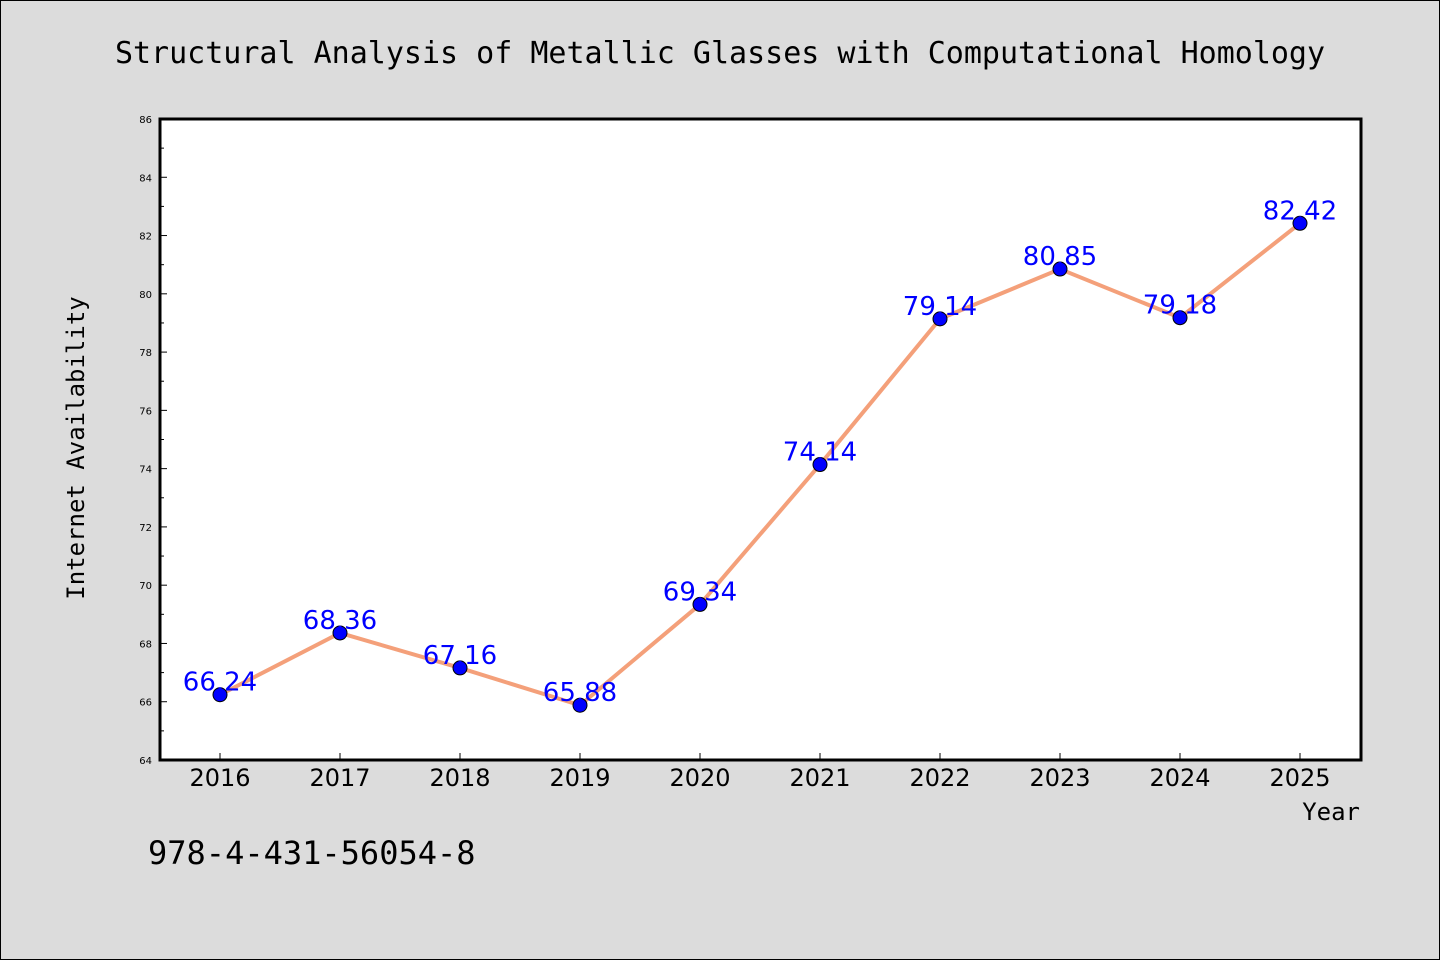  What do you see at coordinates (1331, 812) in the screenshot?
I see `x-axis-label: Year` at bounding box center [1331, 812].